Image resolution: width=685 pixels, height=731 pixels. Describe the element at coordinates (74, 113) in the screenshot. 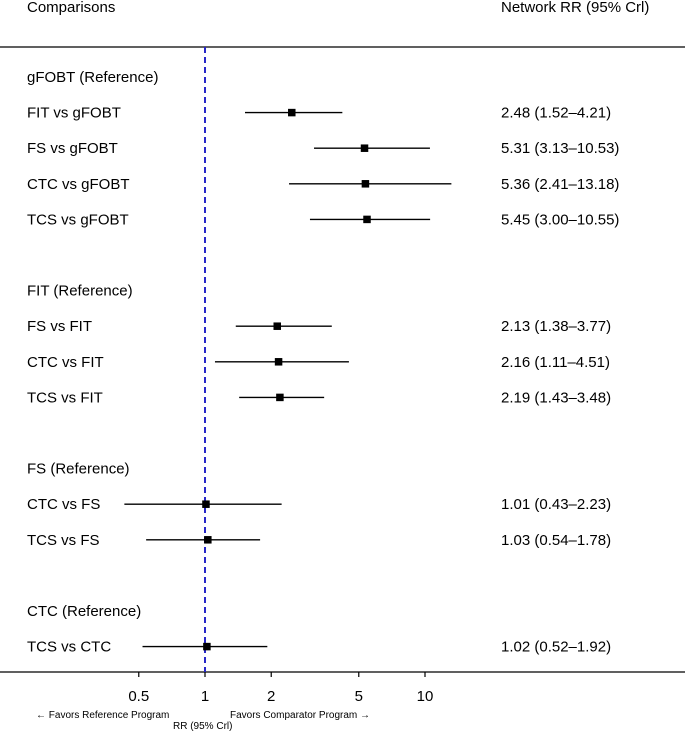

I see `comparison-label: FIT vs gFOBT` at that location.